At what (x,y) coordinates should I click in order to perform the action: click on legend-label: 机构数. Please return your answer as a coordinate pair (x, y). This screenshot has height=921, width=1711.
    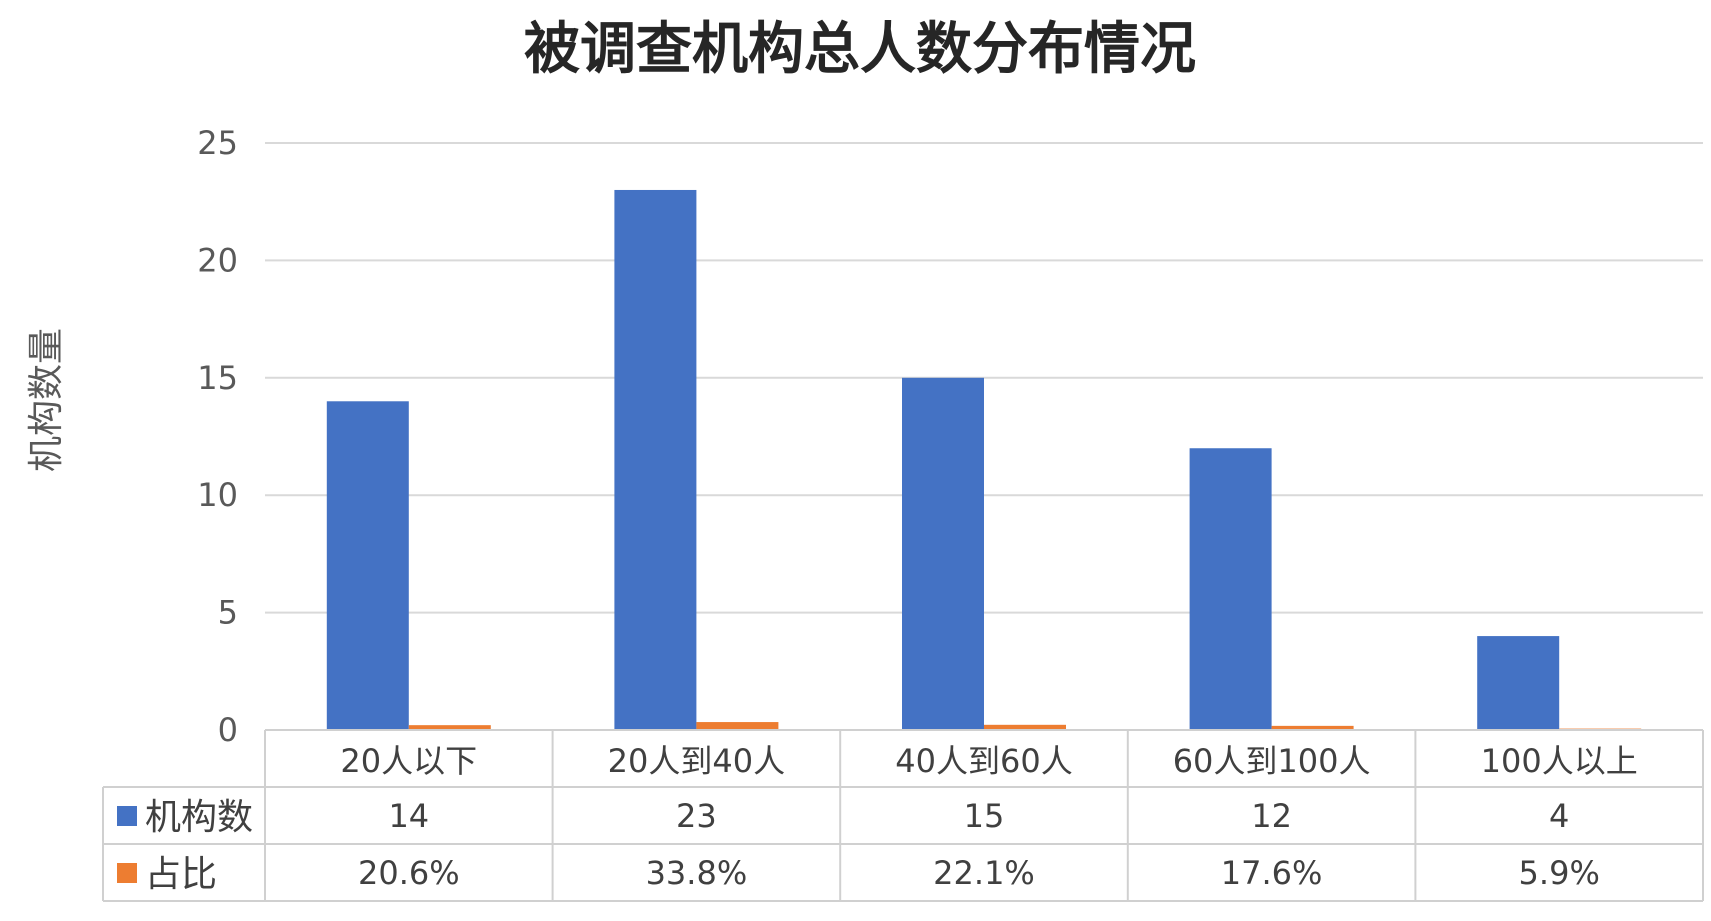
    Looking at the image, I should click on (199, 817).